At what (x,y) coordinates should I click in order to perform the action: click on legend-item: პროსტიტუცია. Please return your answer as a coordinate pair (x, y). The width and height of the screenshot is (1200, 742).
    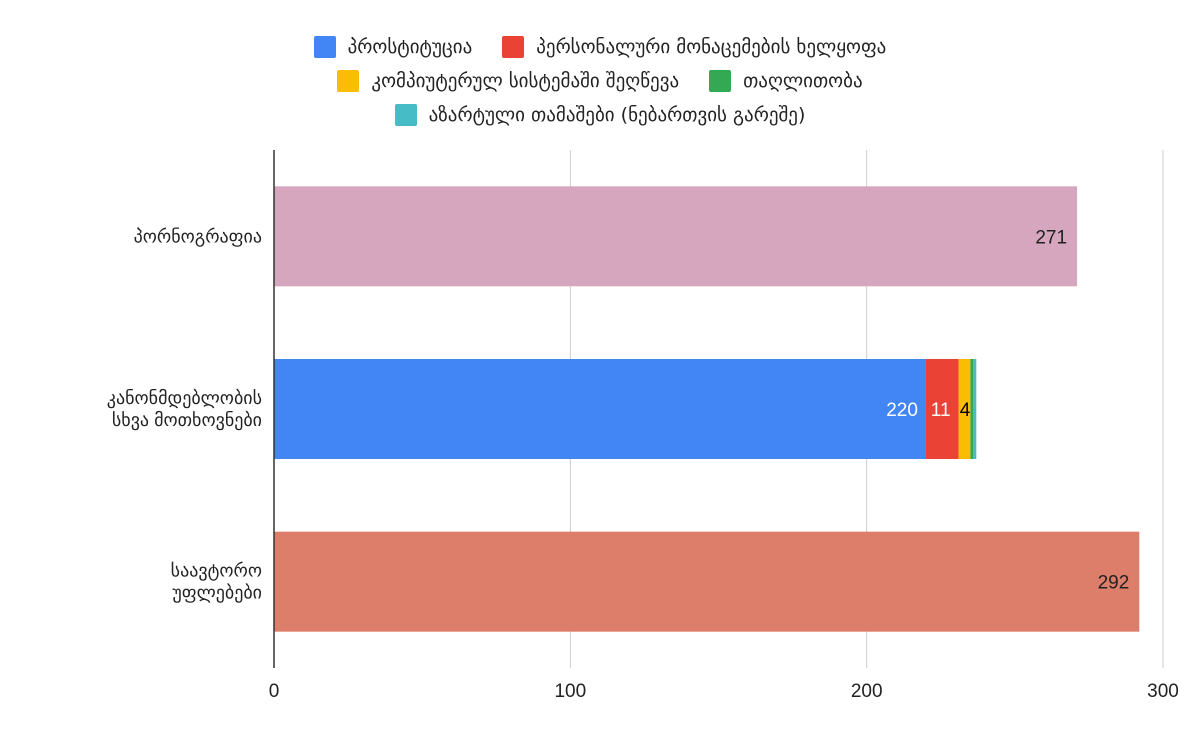
    Looking at the image, I should click on (393, 47).